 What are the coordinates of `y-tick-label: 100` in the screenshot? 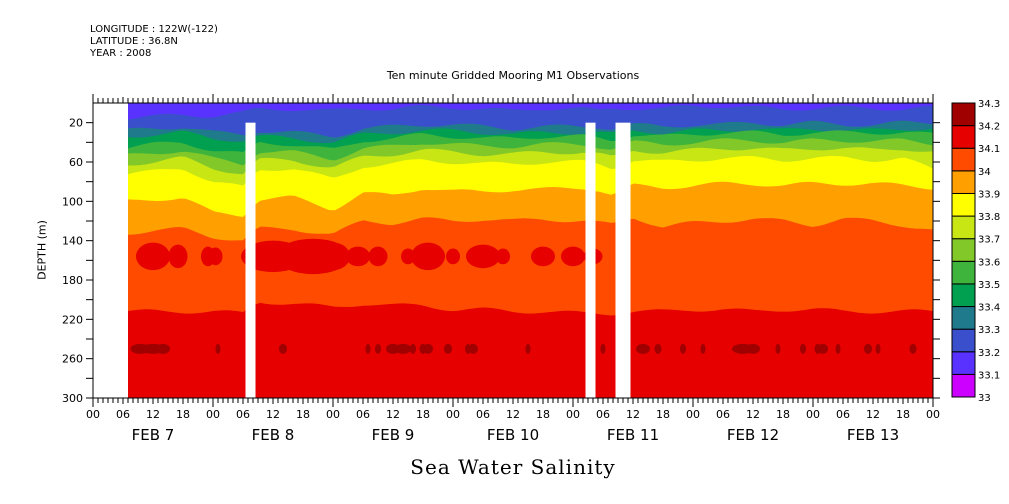 It's located at (72, 201).